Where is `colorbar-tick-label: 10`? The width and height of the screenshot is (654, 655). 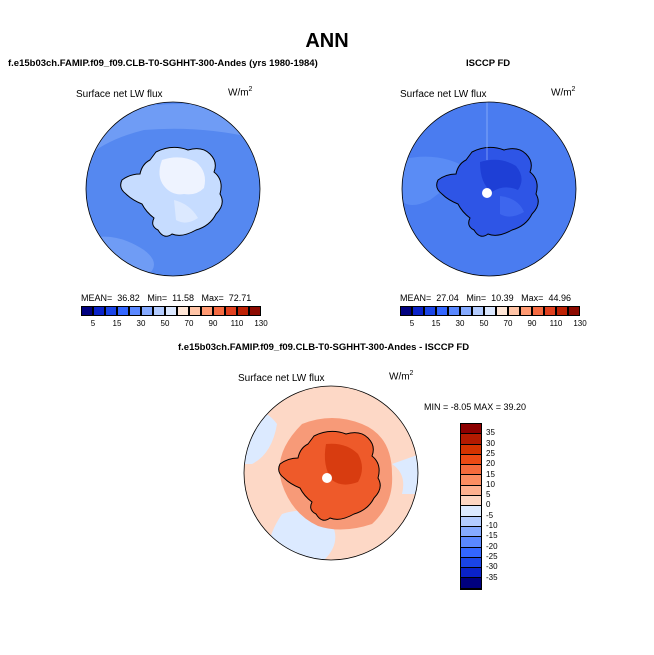
colorbar-tick-label: 10 is located at coordinates (490, 484).